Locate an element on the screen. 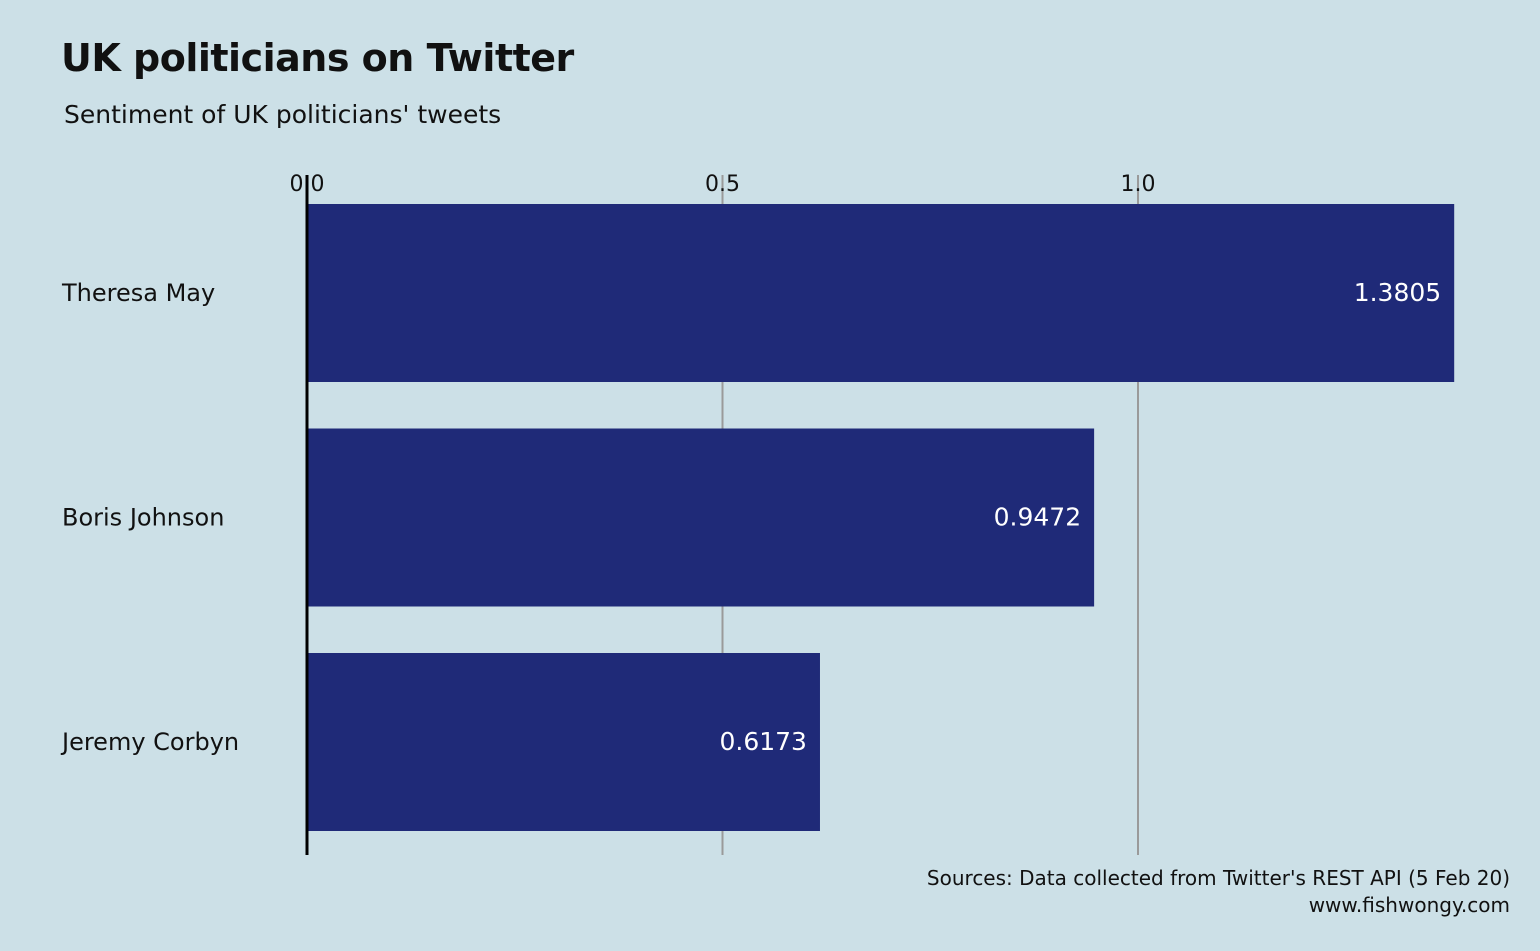 The image size is (1540, 951). value-label: 0.6173 is located at coordinates (762, 741).